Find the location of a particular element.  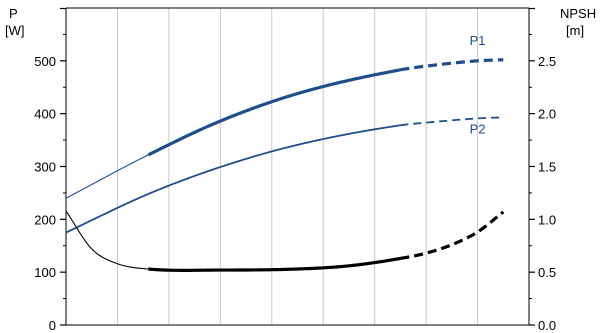

left-tick-label: 500 is located at coordinates (45, 61).